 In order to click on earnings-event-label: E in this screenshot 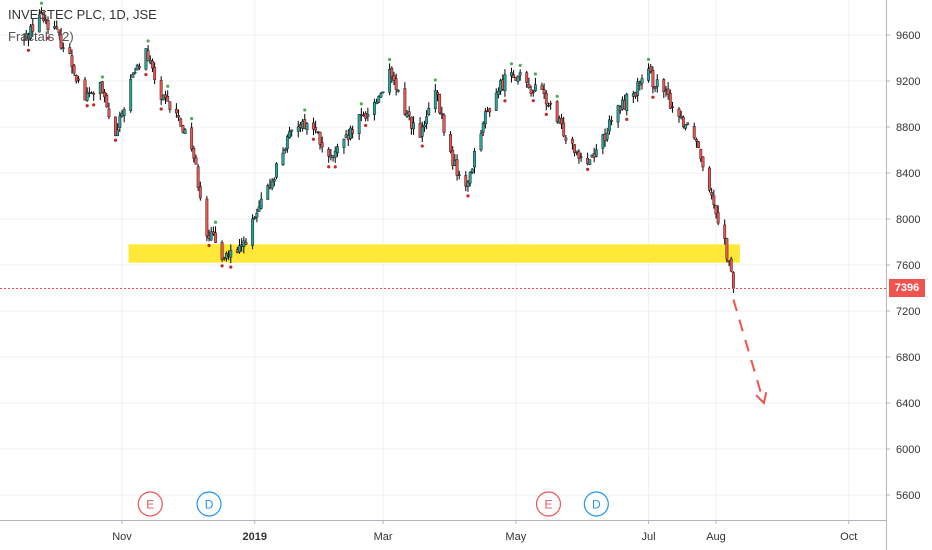, I will do `click(548, 505)`.